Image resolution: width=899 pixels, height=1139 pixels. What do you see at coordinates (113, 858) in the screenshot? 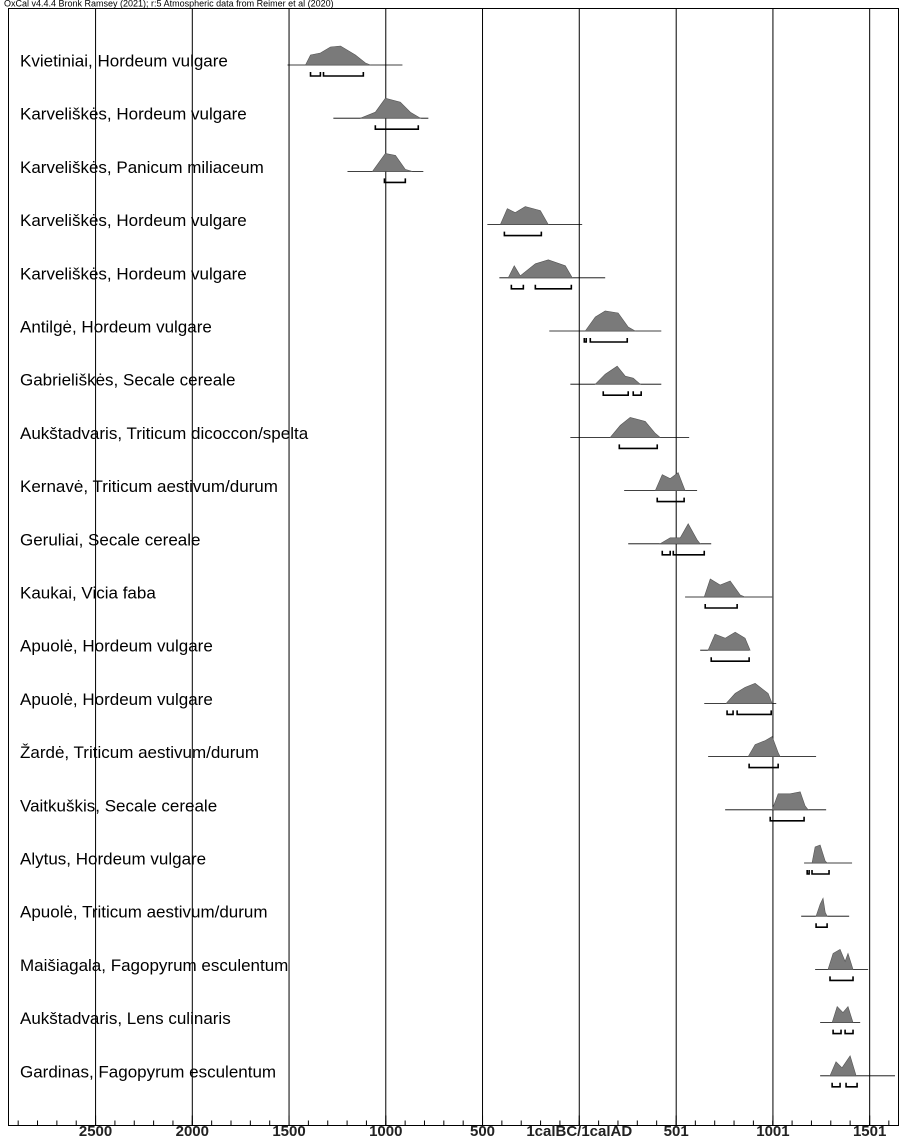
I see `sample-label: Alytus, Hordeum vulgare` at bounding box center [113, 858].